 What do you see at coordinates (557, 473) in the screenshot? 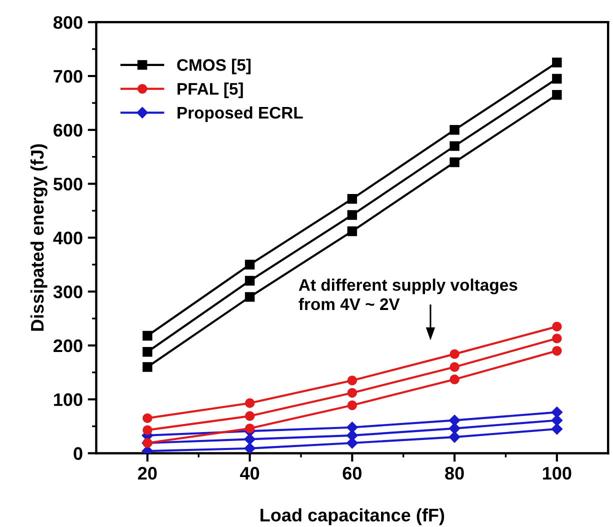
I see `x-tick-label: 100` at bounding box center [557, 473].